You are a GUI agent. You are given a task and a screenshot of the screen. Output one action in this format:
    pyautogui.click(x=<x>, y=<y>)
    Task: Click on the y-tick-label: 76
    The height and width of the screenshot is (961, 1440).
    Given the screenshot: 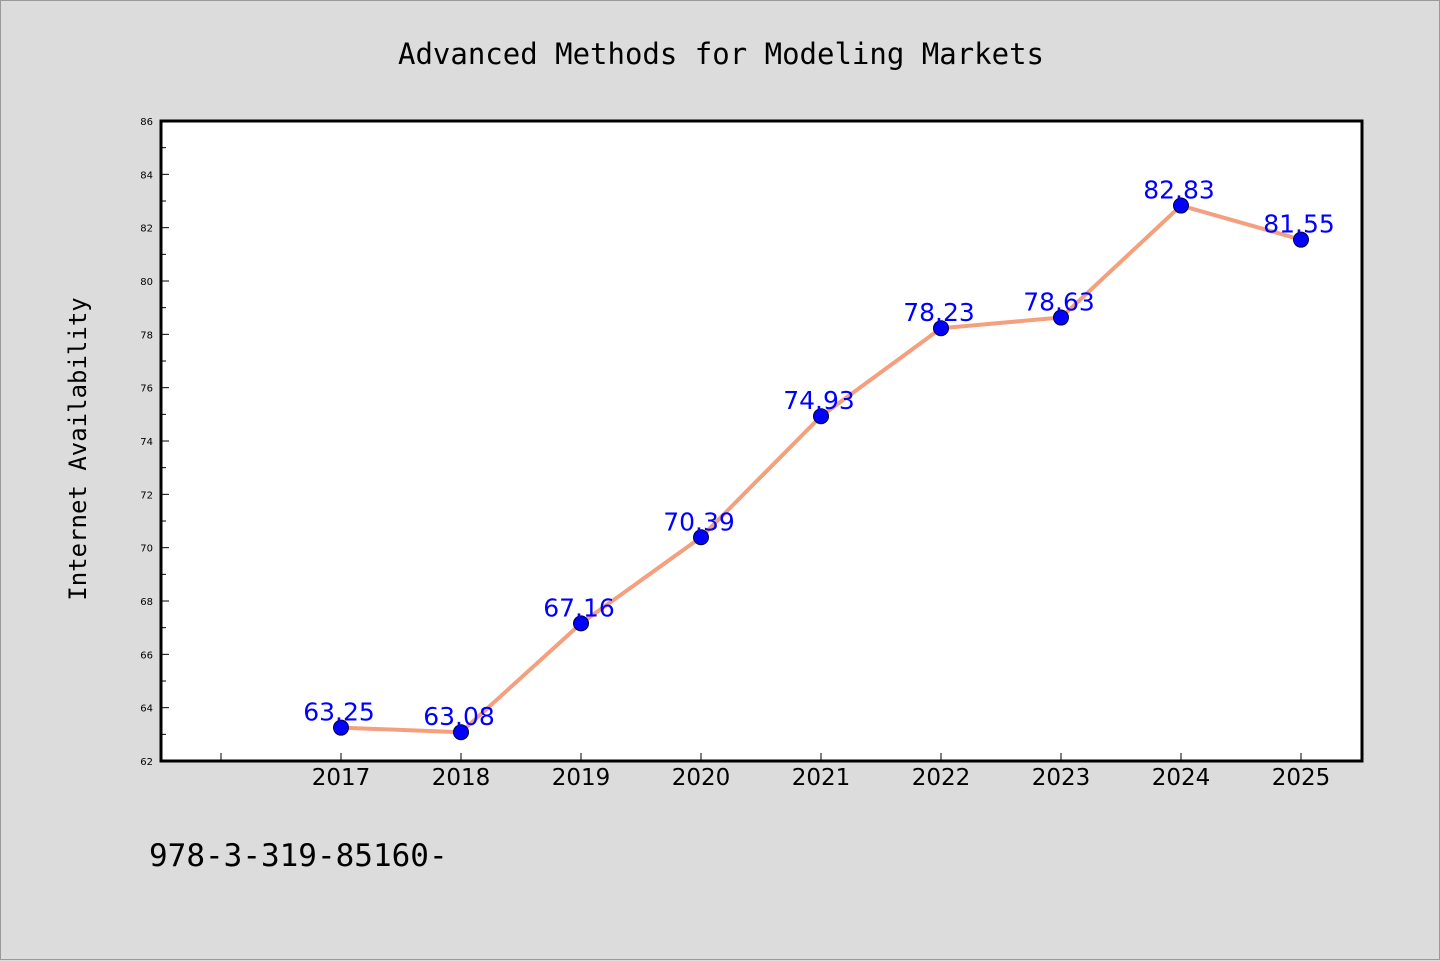 What is the action you would take?
    pyautogui.click(x=146, y=389)
    